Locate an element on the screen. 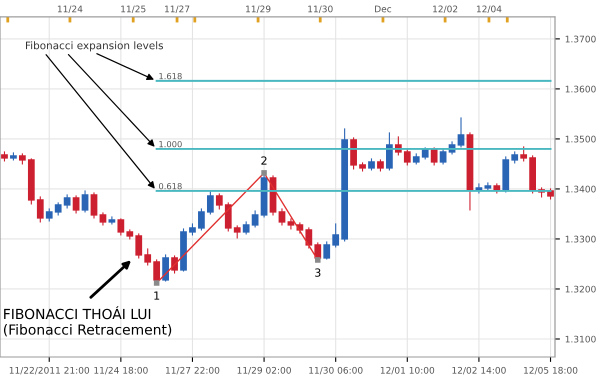  annotation: FIBONACCI THOÁI LUI (Fibonacci Retracement) is located at coordinates (88, 321).